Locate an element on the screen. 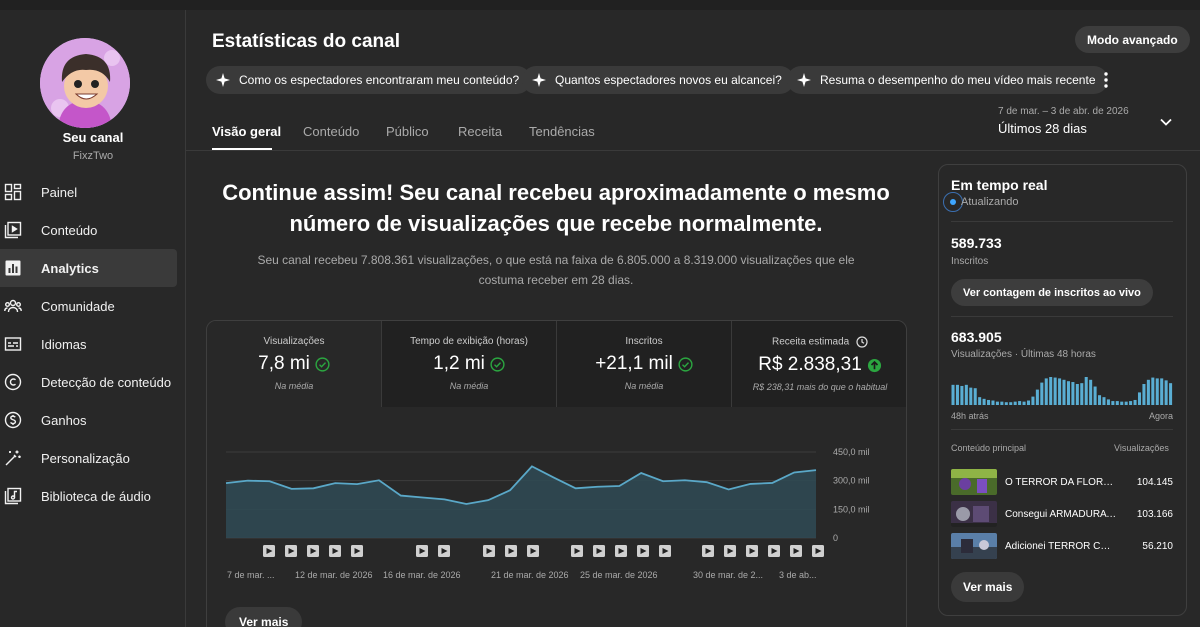  sidebar-item-analytics: Analytics is located at coordinates (88, 268).